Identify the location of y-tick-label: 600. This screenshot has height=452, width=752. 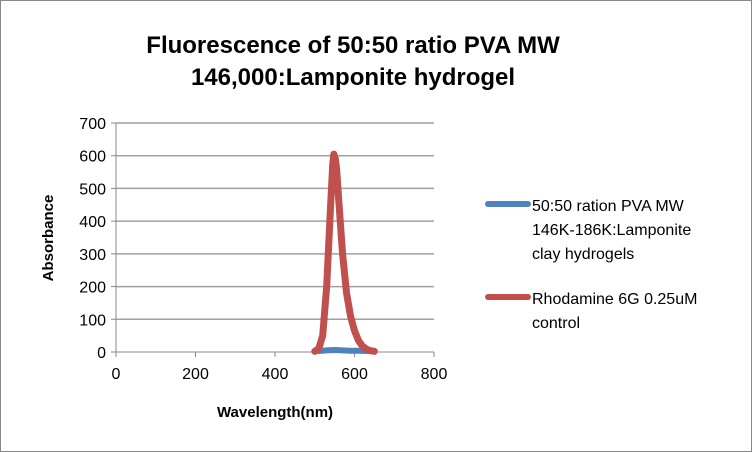
(92, 157).